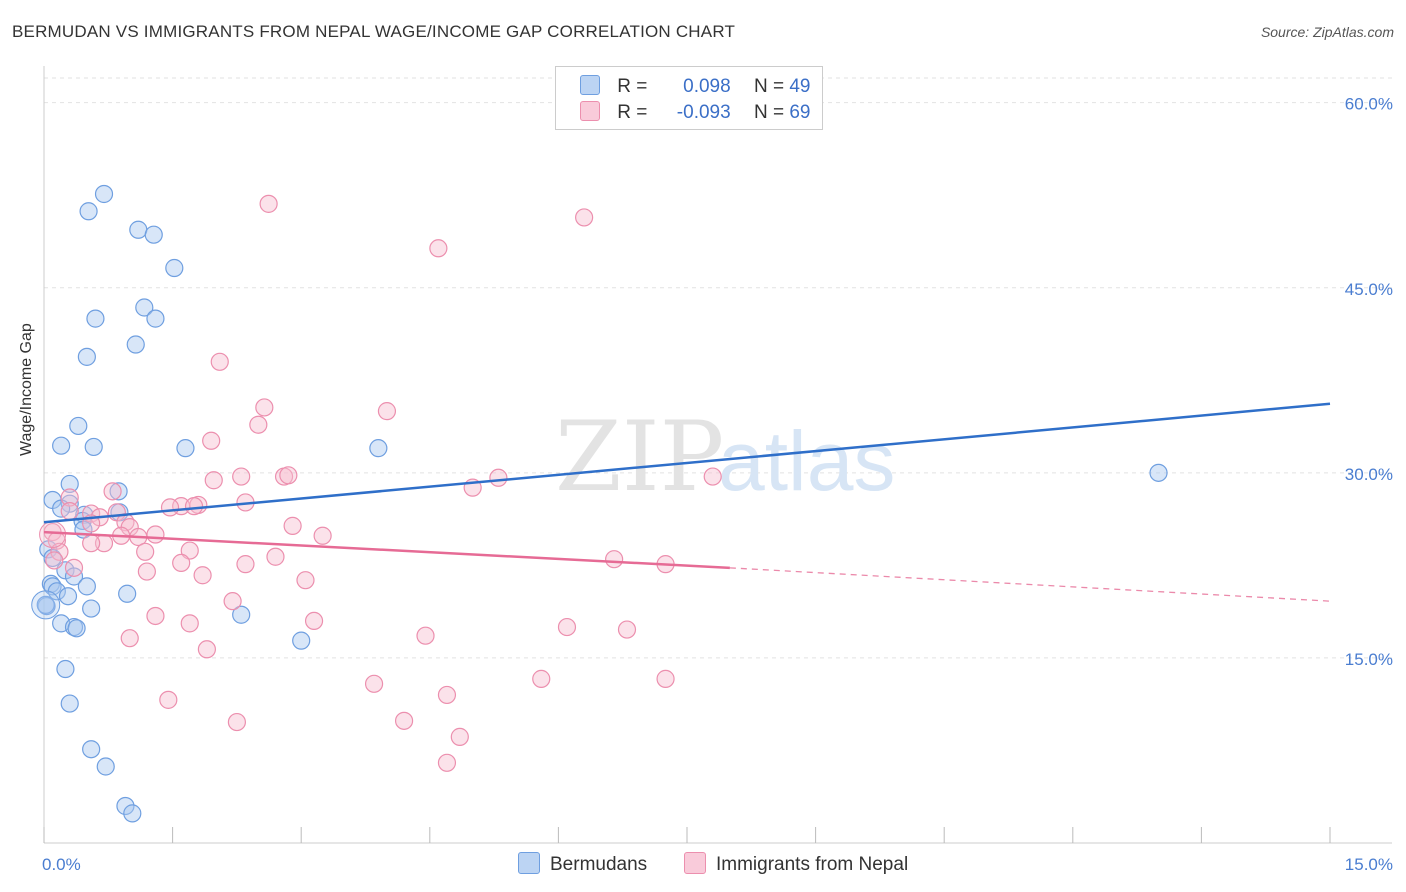 The width and height of the screenshot is (1406, 892). I want to click on x-tick-label: 0.0%, so click(61, 864).